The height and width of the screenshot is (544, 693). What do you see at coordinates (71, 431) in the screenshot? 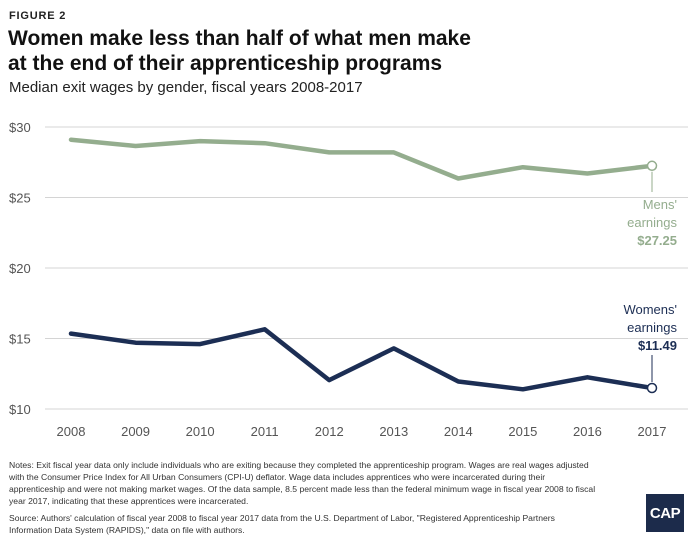
I see `x-tick-label: 2008` at bounding box center [71, 431].